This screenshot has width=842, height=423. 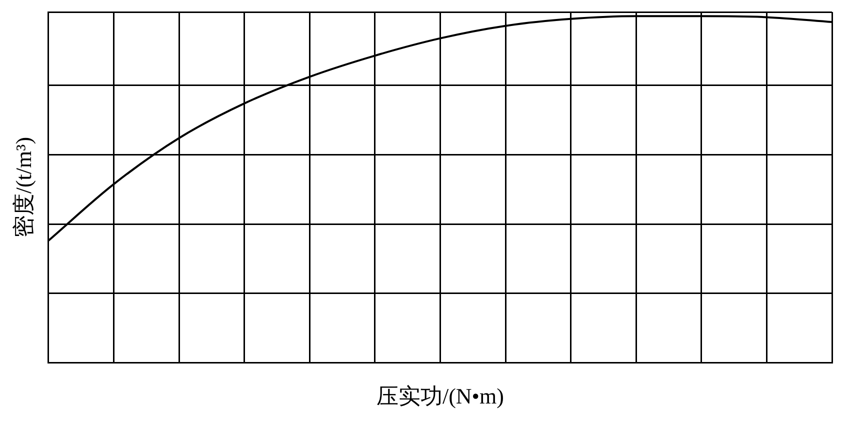 I want to click on y-axis-title: 密度/(t/m³), so click(x=23, y=187).